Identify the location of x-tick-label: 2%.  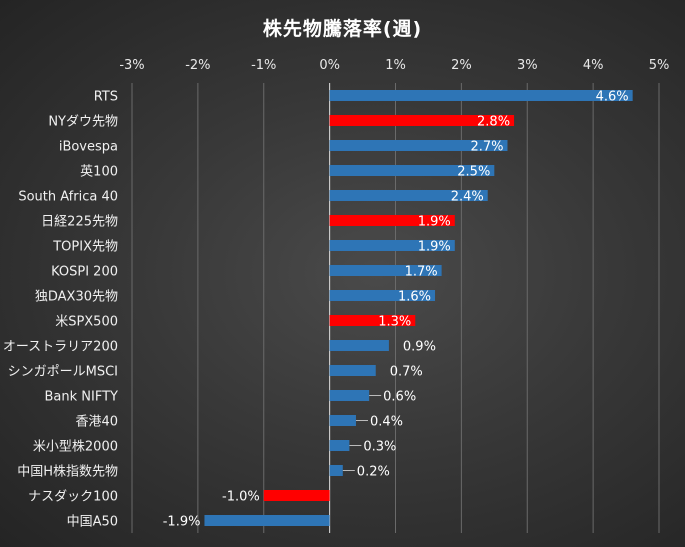
(461, 65).